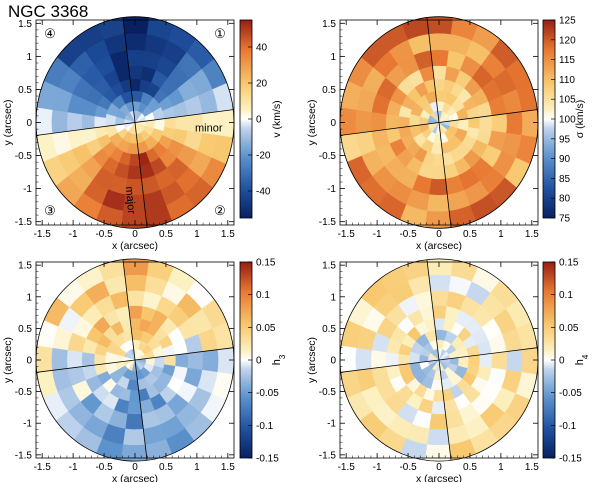 The height and width of the screenshot is (482, 595). I want to click on colorbar-tick-label: 40, so click(262, 48).